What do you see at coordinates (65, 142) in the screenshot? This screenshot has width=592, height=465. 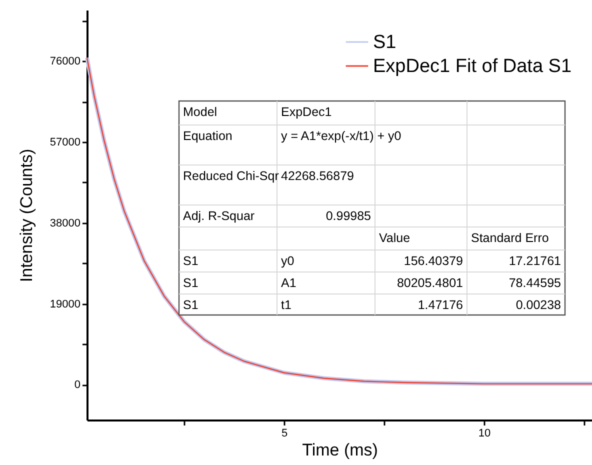 I see `y-tick-label: 57000` at bounding box center [65, 142].